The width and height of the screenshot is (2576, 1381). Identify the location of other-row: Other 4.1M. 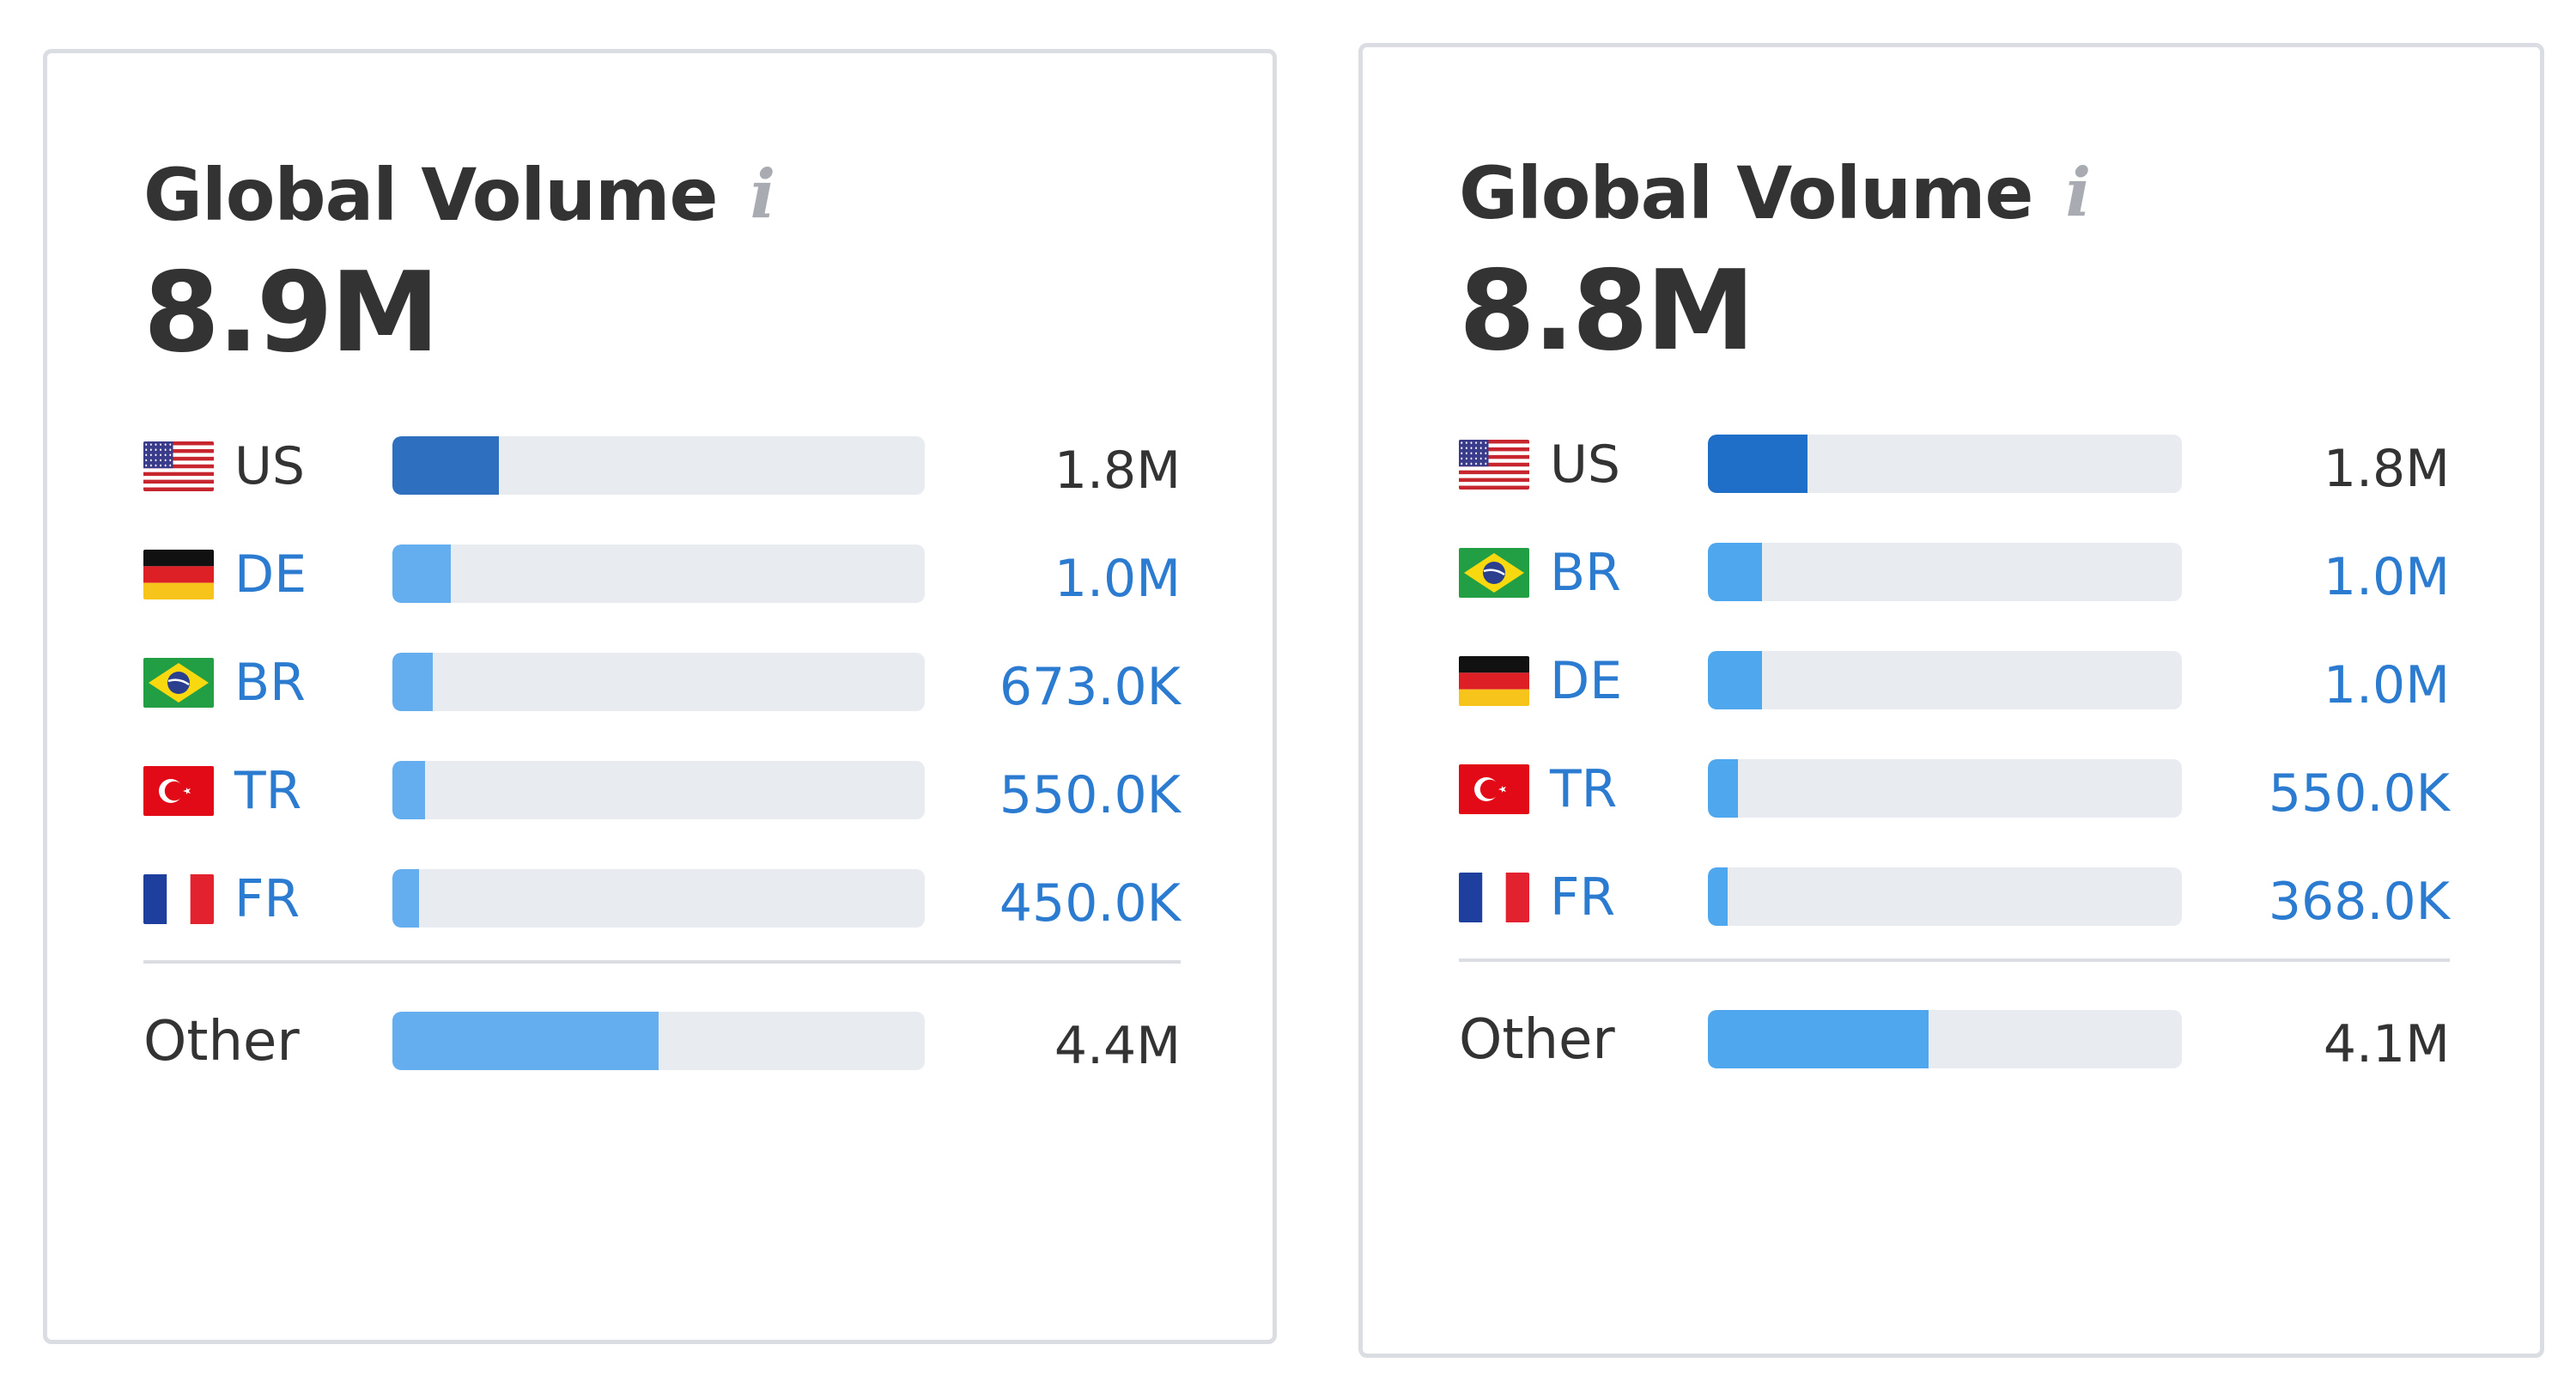
(1954, 1064).